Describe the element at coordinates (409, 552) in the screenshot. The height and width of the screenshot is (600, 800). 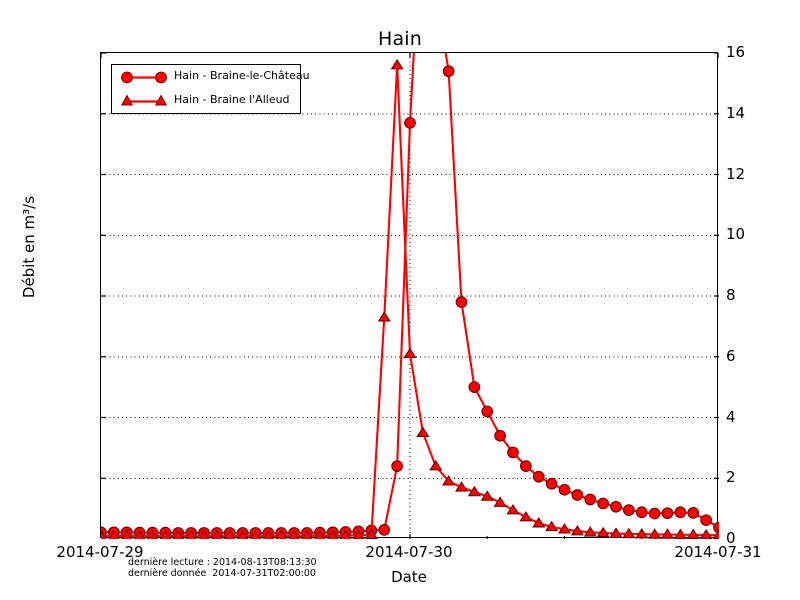
I see `x-tick-label: 2014-07-30` at that location.